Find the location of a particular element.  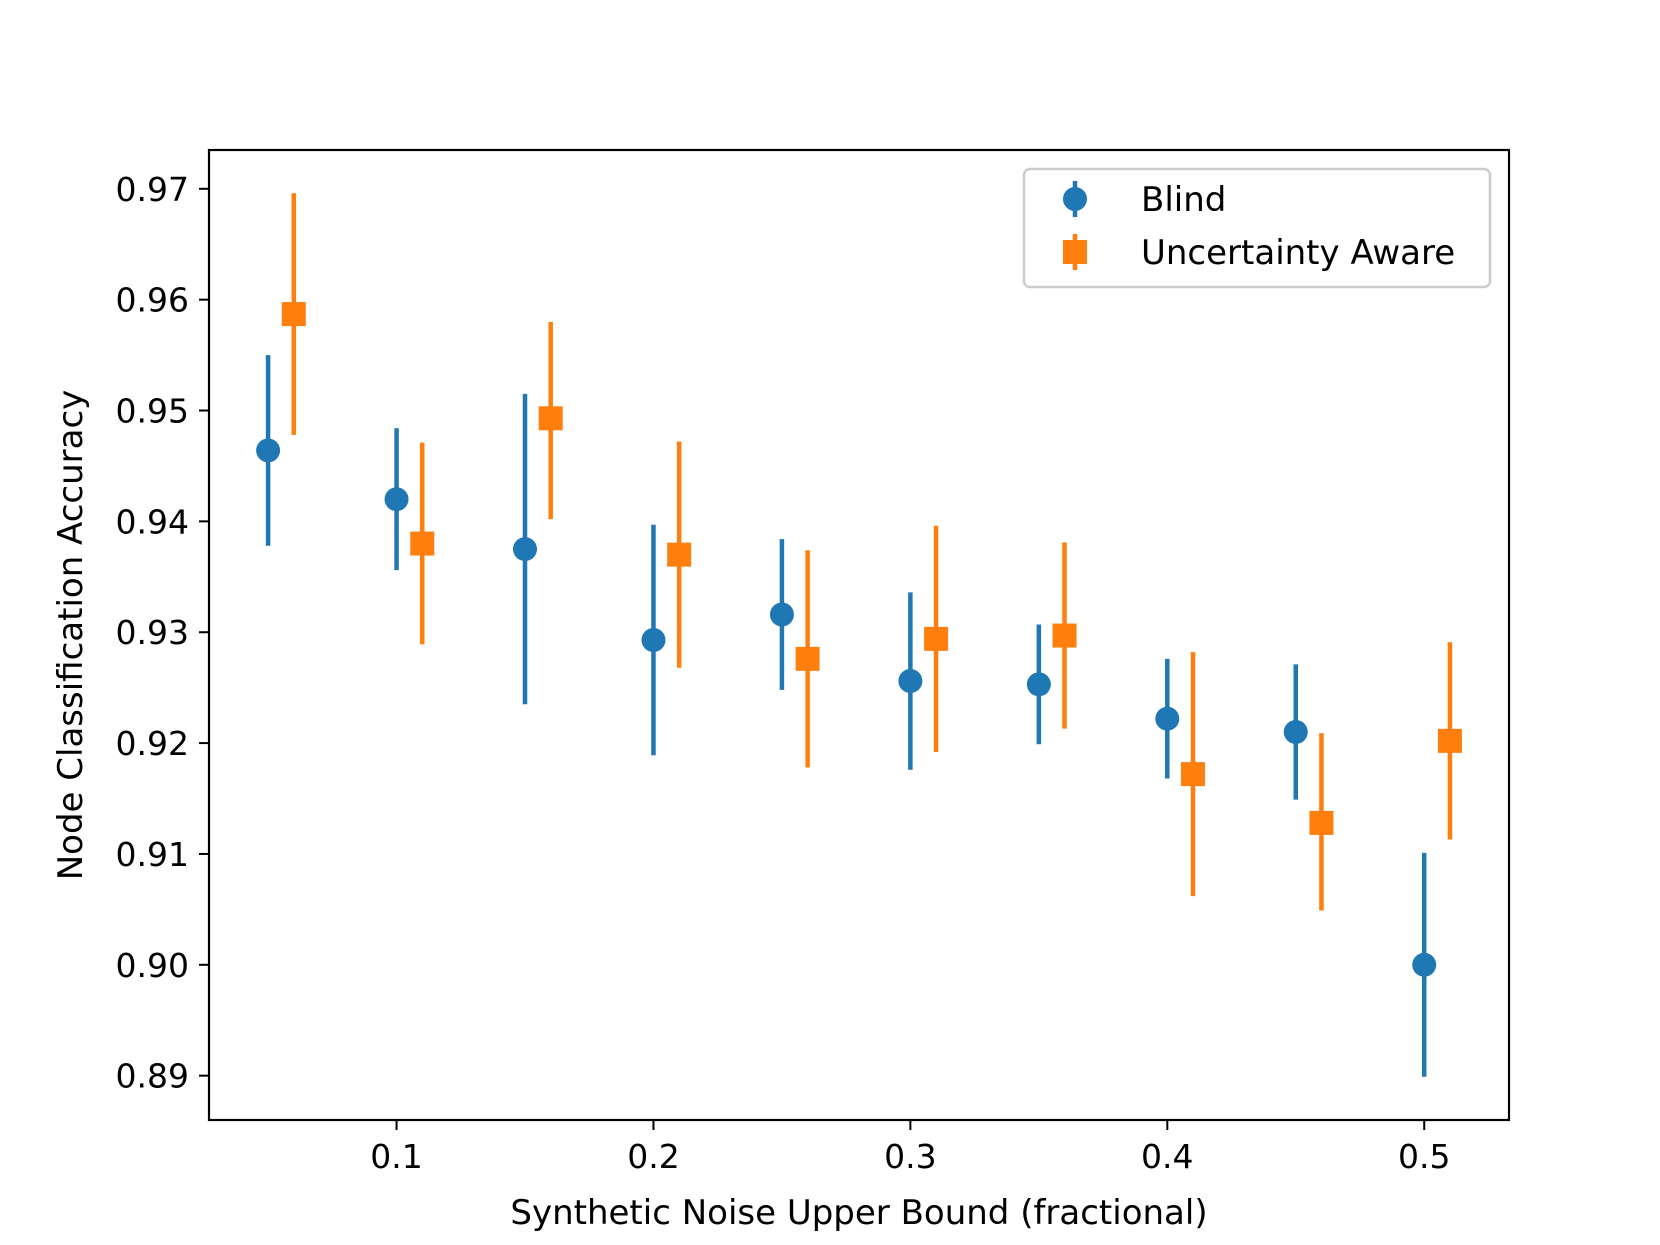

y-tick-label: 0.90 is located at coordinates (152, 965).